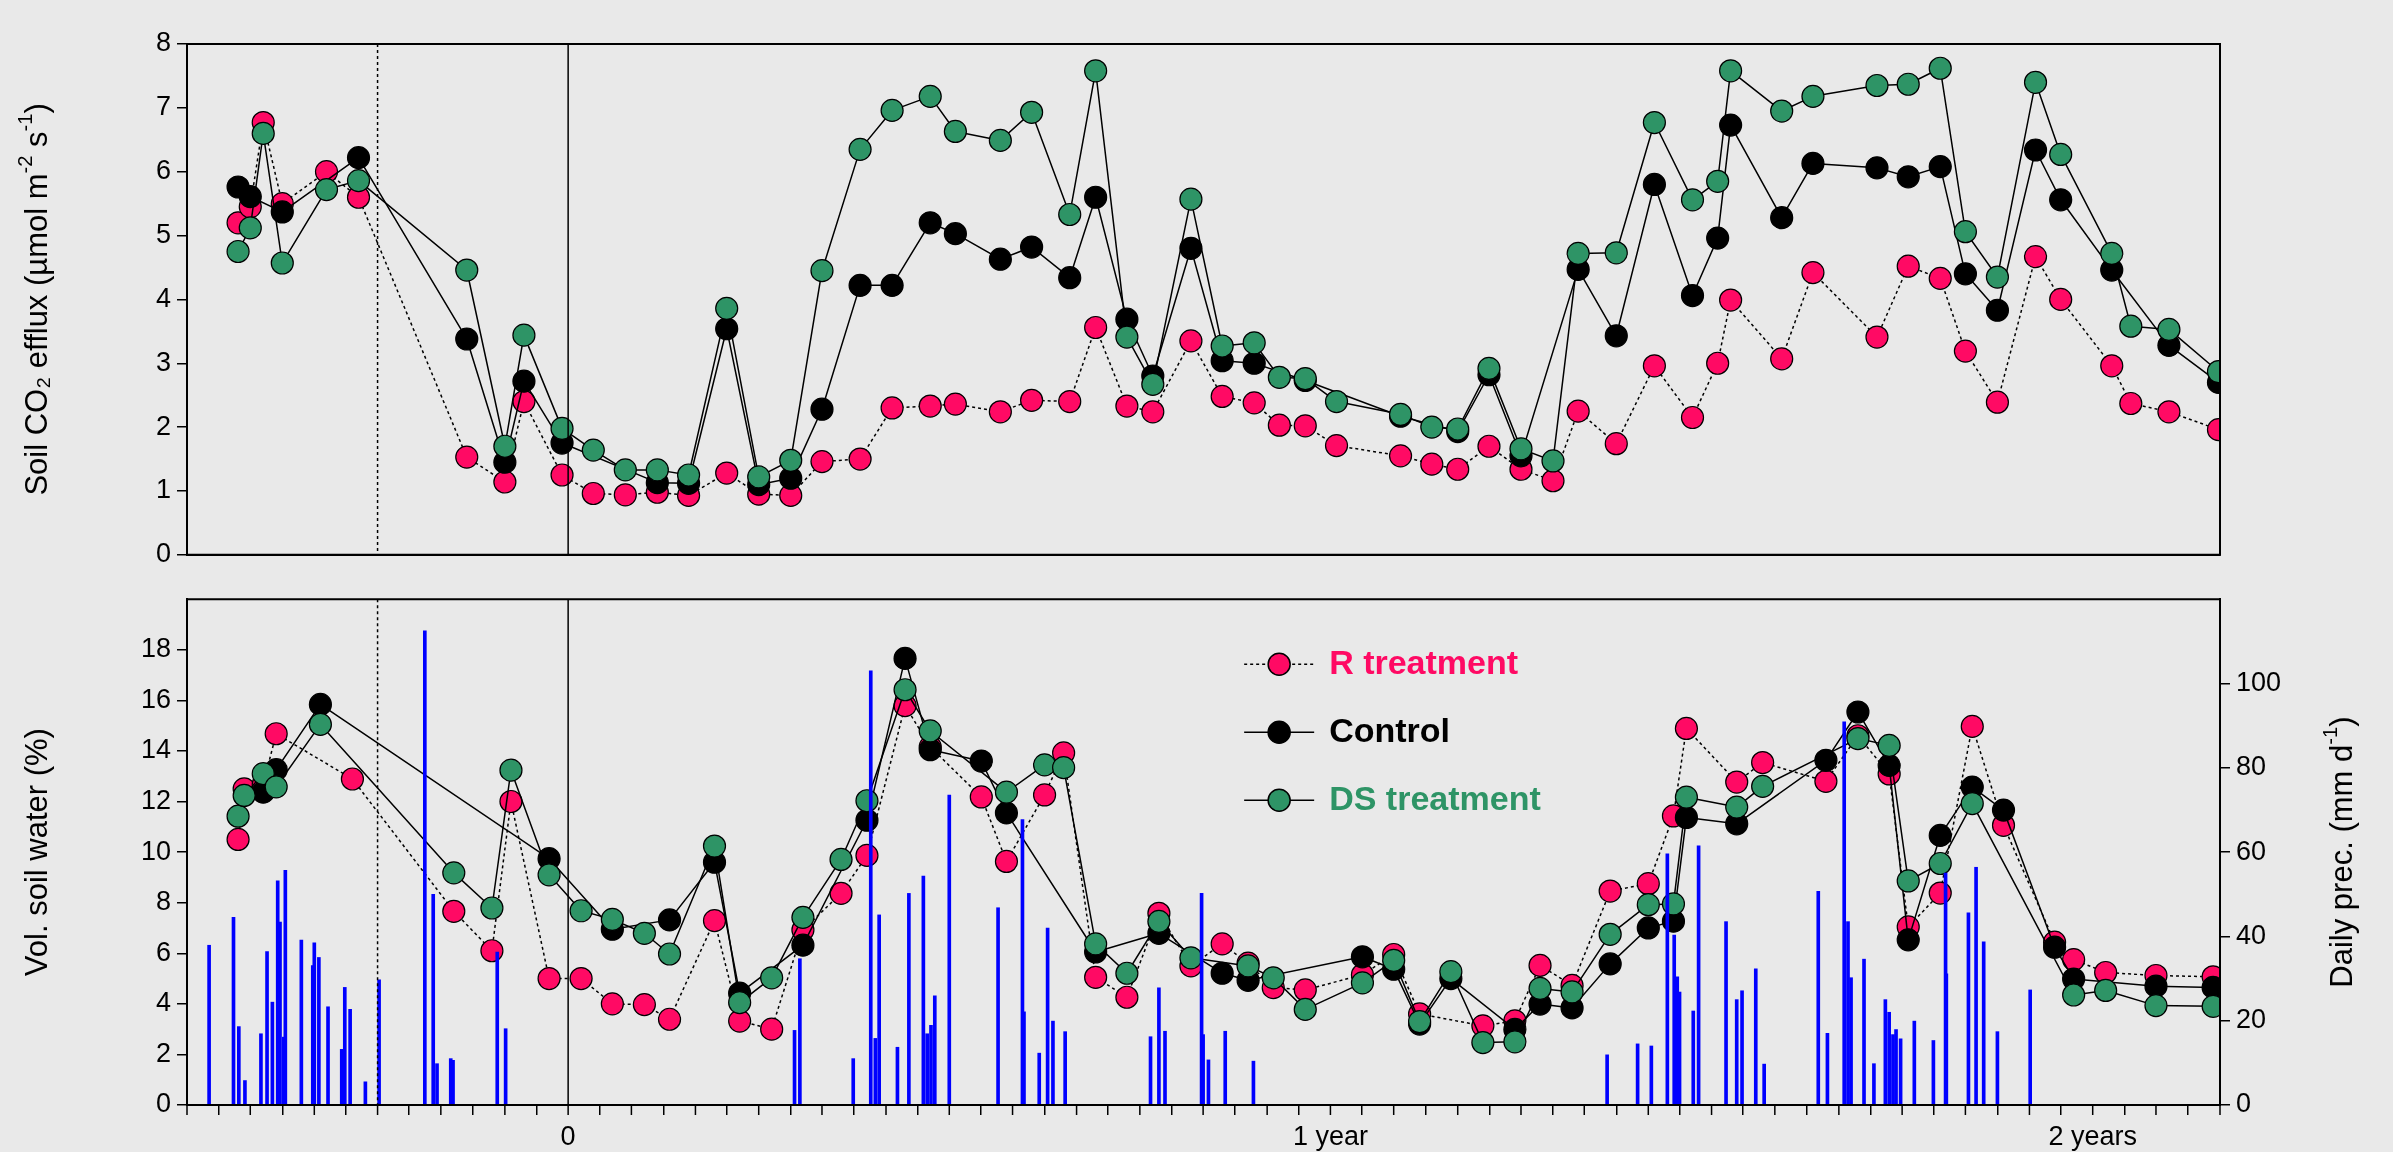  I want to click on y2-tick-label: 0, so click(2244, 1103).